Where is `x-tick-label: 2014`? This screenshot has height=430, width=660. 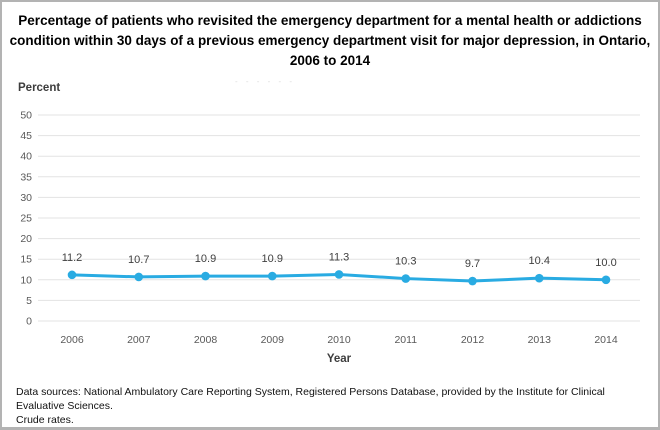
x-tick-label: 2014 is located at coordinates (606, 340).